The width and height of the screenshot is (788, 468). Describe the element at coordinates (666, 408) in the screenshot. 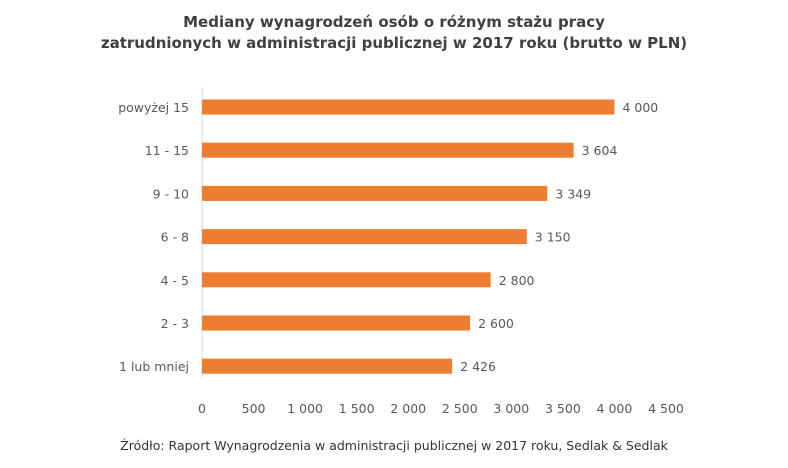

I see `x-tick-label: 4 500` at that location.